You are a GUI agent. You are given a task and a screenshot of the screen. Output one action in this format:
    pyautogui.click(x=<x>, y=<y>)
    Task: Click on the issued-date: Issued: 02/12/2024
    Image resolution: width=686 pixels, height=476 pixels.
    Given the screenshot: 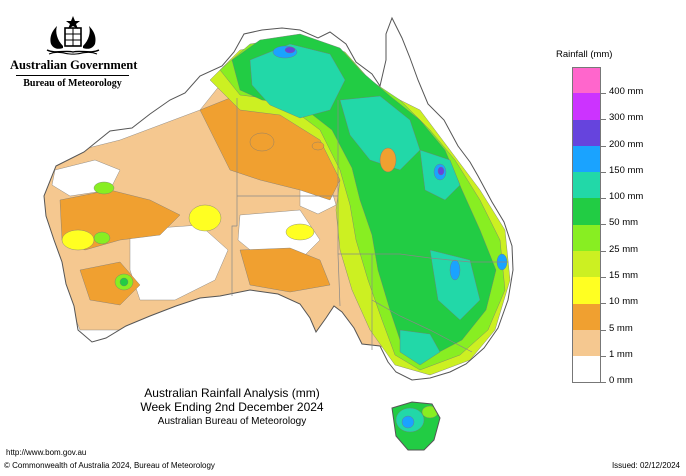 What is the action you would take?
    pyautogui.click(x=645, y=465)
    